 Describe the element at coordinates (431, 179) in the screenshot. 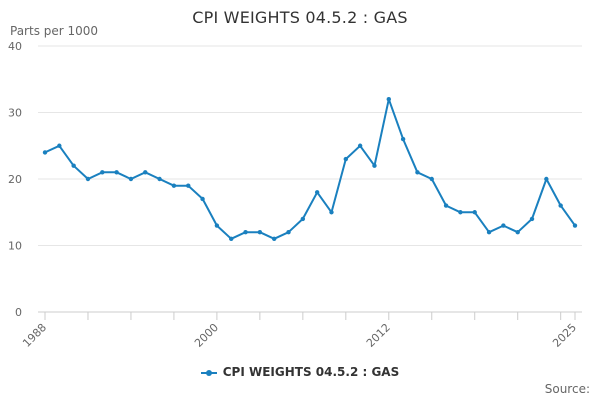

I see `data-point-2015` at that location.